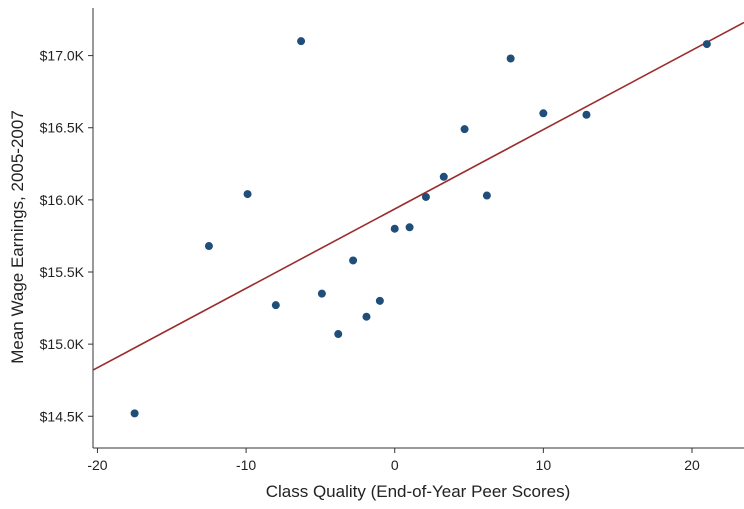  I want to click on x-tick-label: 0, so click(395, 465).